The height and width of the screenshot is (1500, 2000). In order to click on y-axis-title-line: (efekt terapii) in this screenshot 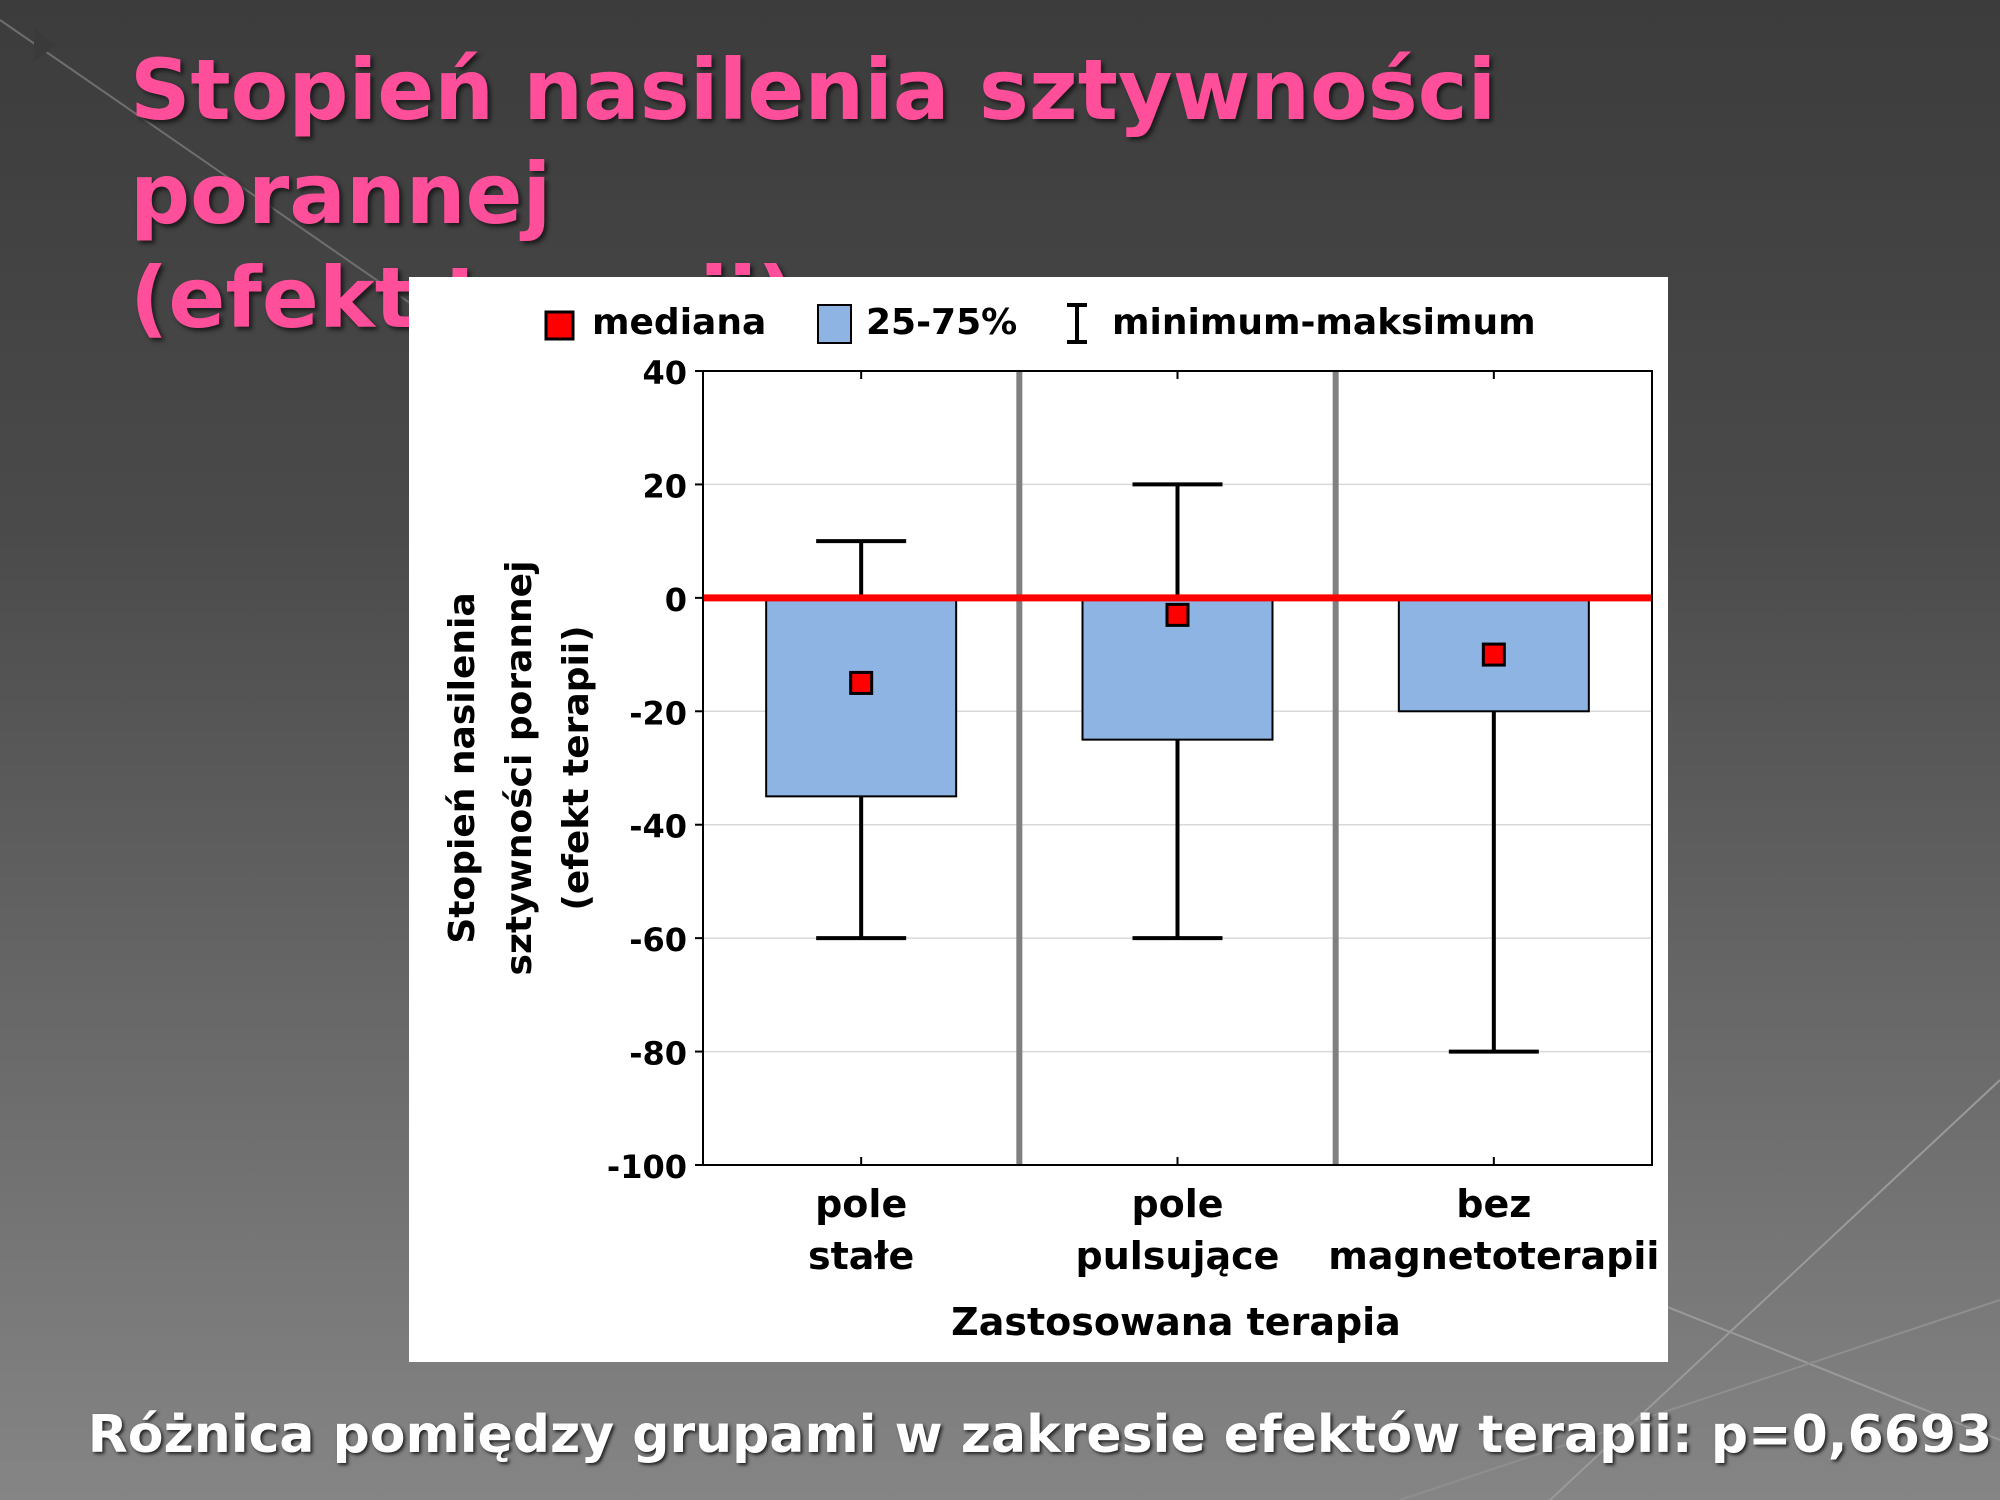, I will do `click(576, 767)`.